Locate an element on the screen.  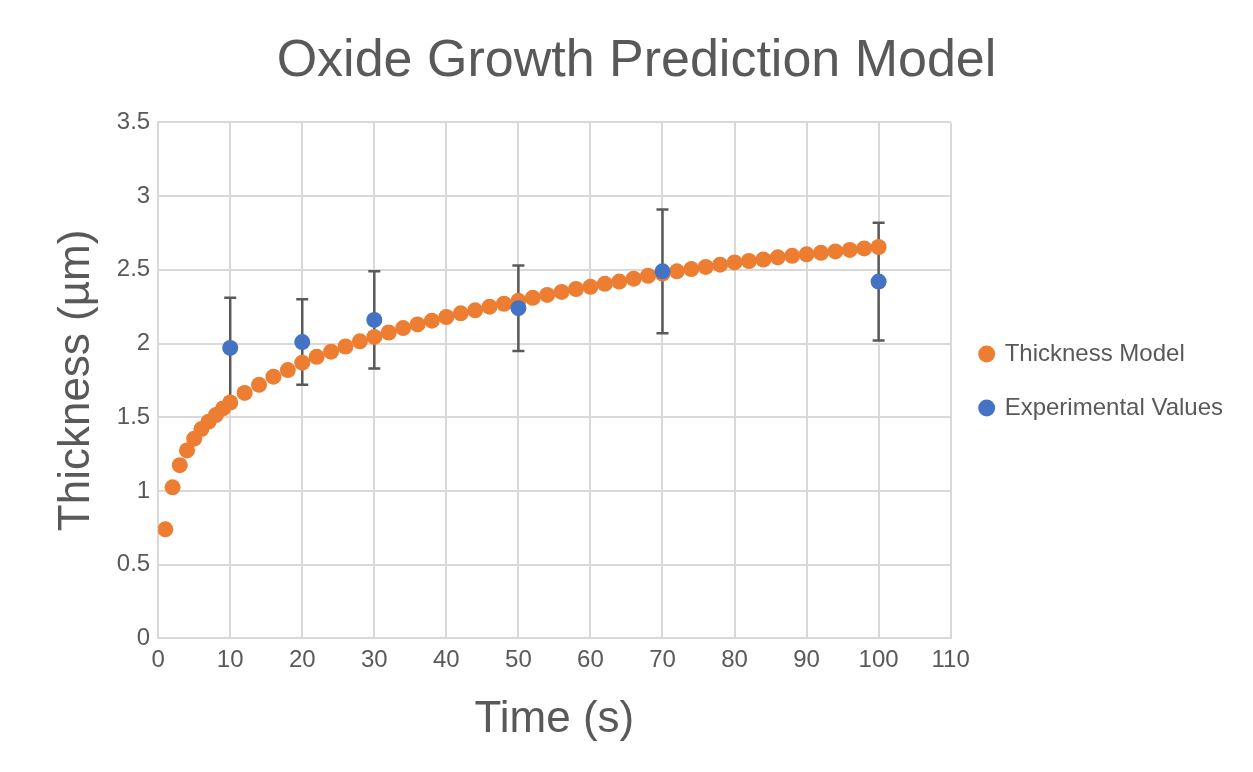
y-tick-label: 0 is located at coordinates (143, 637).